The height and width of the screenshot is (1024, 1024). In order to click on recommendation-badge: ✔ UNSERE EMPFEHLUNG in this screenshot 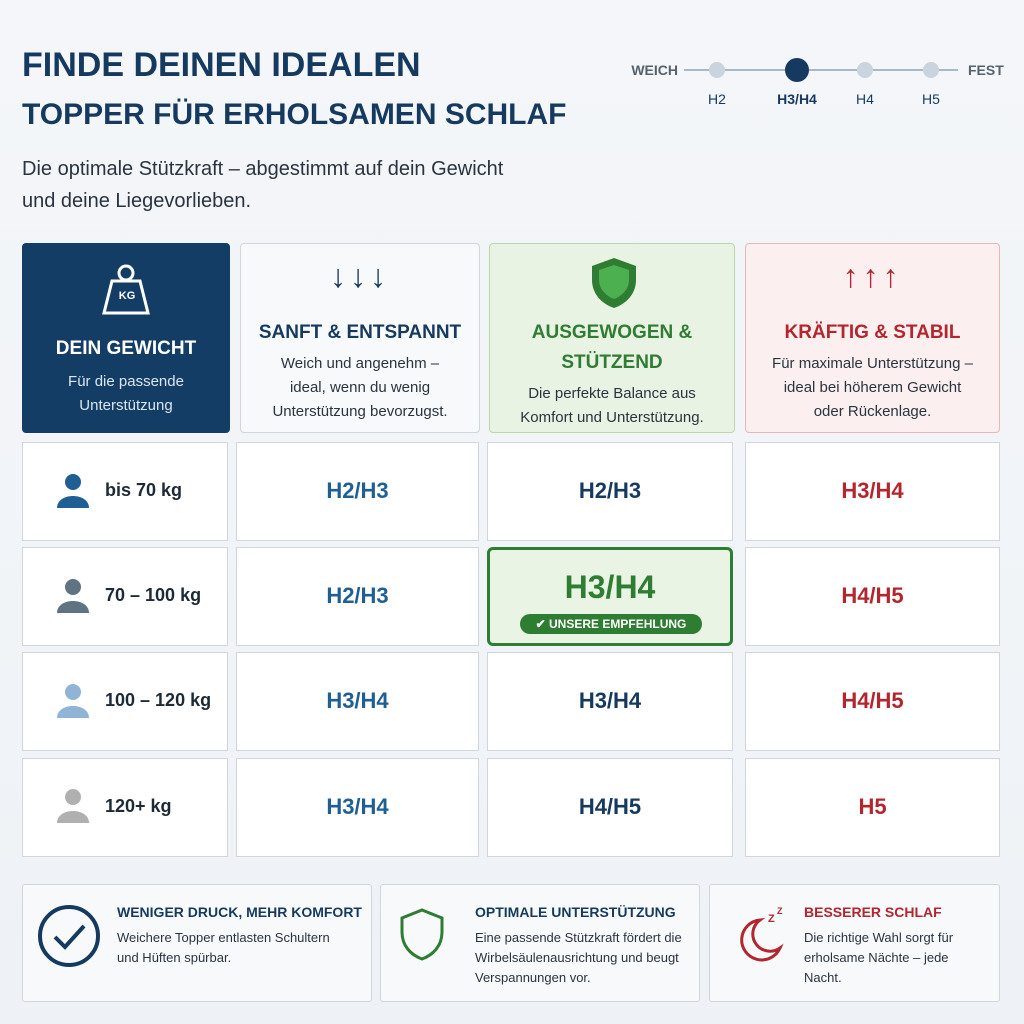, I will do `click(611, 624)`.